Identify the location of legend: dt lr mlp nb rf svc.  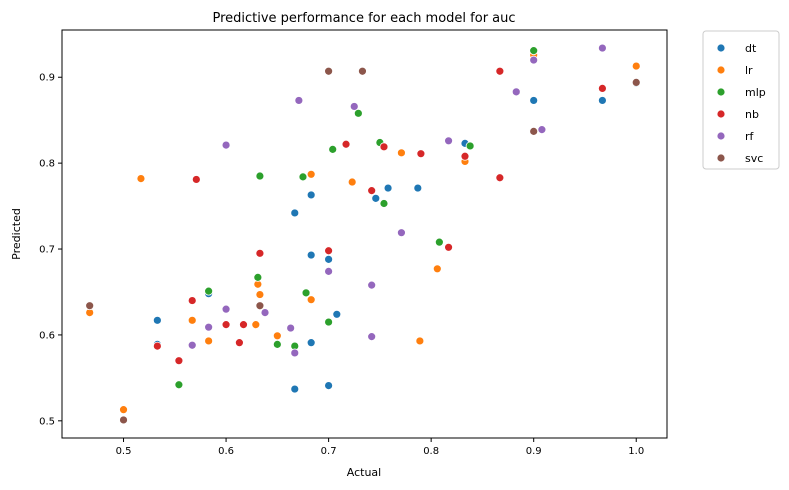
(741, 100).